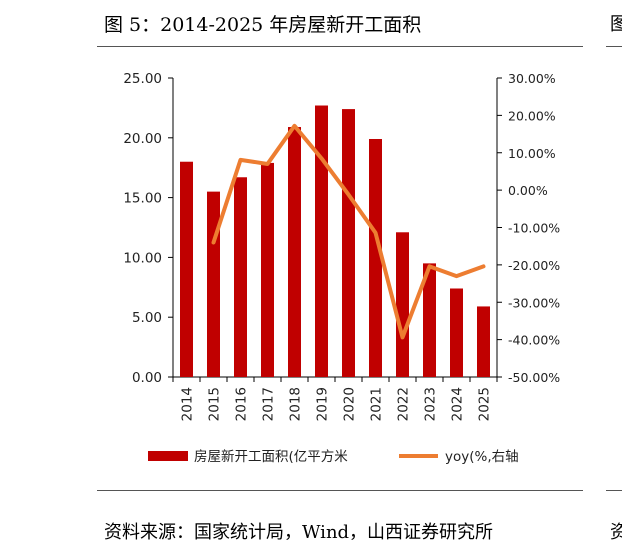 This screenshot has width=622, height=554. Describe the element at coordinates (242, 404) in the screenshot. I see `x-axis-tick-label: 2016` at that location.